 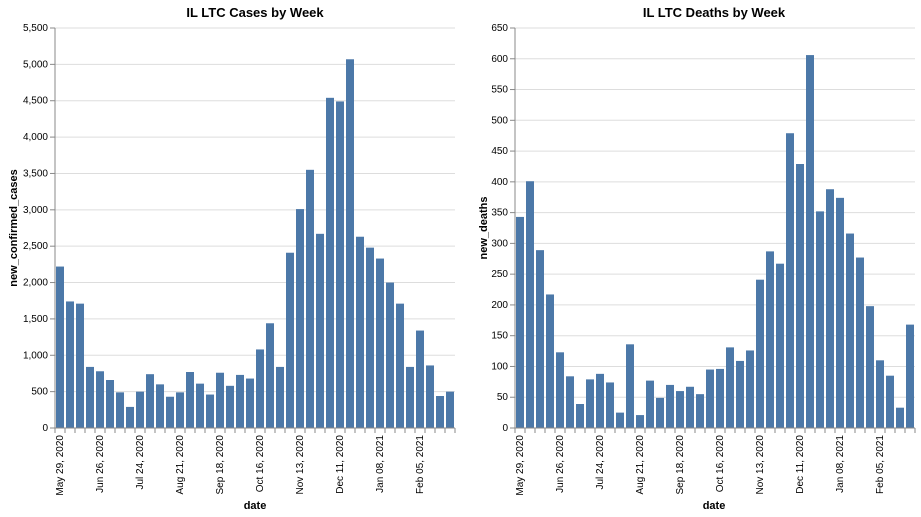 What do you see at coordinates (760, 465) in the screenshot?
I see `x-tick-label: Nov 13, 2020` at bounding box center [760, 465].